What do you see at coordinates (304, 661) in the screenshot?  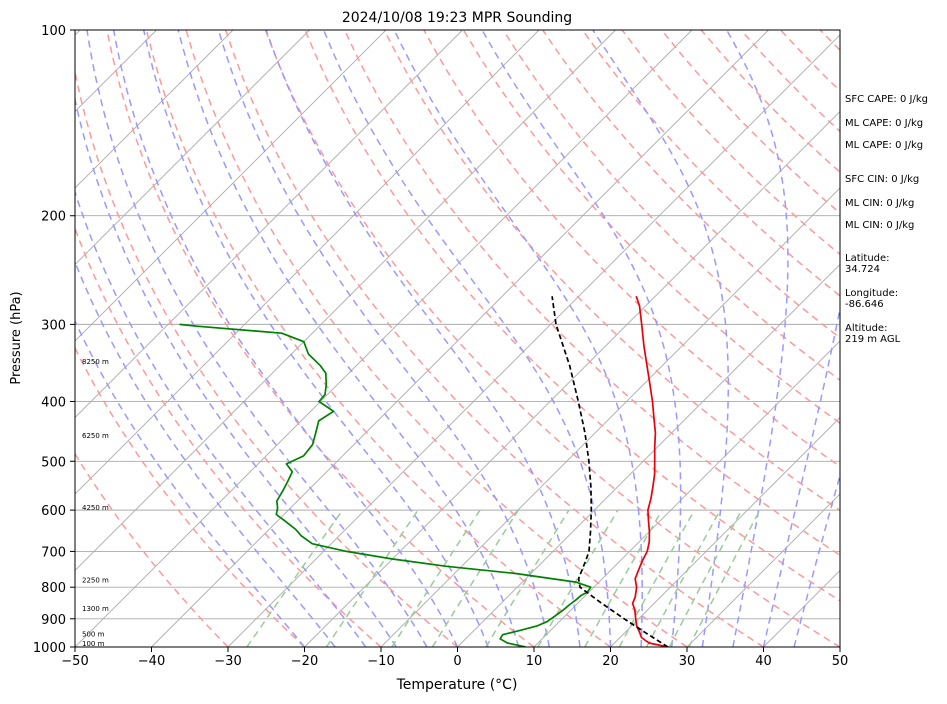 I see `x-tick-label: −20` at bounding box center [304, 661].